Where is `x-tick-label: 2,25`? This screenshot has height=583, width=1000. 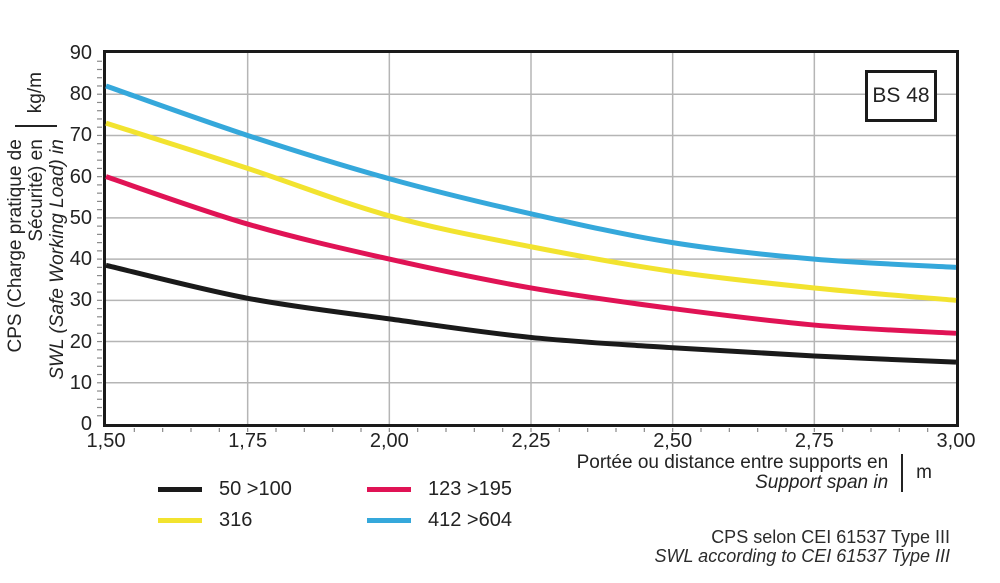 x-tick-label: 2,25 is located at coordinates (531, 441).